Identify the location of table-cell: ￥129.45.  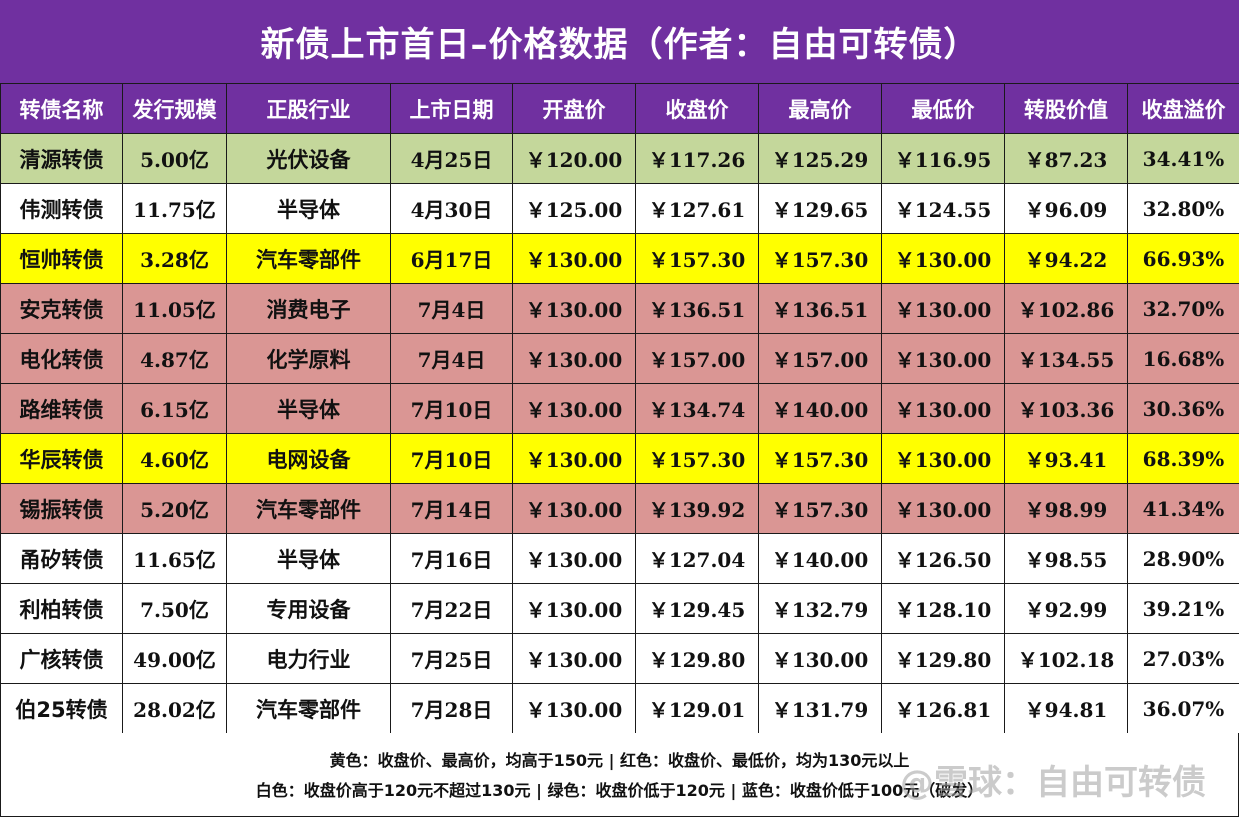
(697, 608).